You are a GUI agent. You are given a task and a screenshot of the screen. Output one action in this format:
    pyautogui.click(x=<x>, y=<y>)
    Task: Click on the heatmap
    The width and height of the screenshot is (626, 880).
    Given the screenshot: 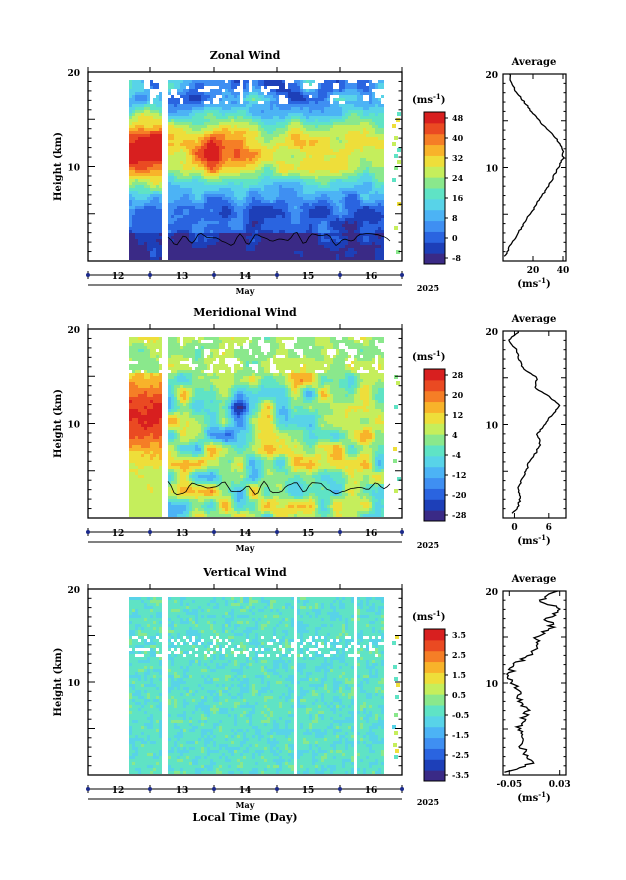 What is the action you would take?
    pyautogui.click(x=264, y=682)
    